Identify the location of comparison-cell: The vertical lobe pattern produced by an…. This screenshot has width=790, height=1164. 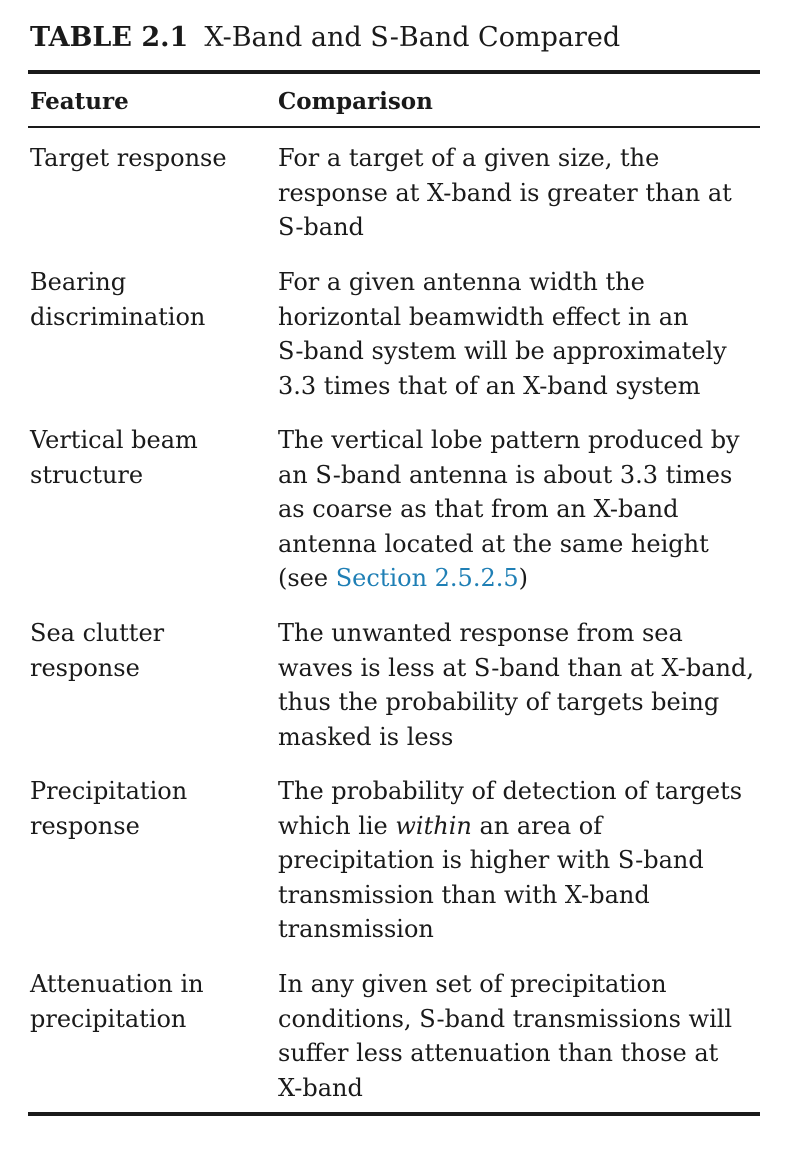
(519, 509).